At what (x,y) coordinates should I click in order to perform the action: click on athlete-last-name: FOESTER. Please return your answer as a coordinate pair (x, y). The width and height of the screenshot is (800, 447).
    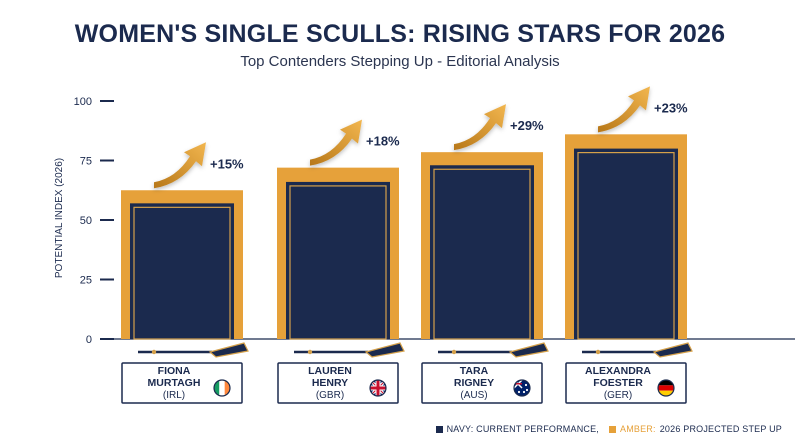
    Looking at the image, I should click on (618, 383).